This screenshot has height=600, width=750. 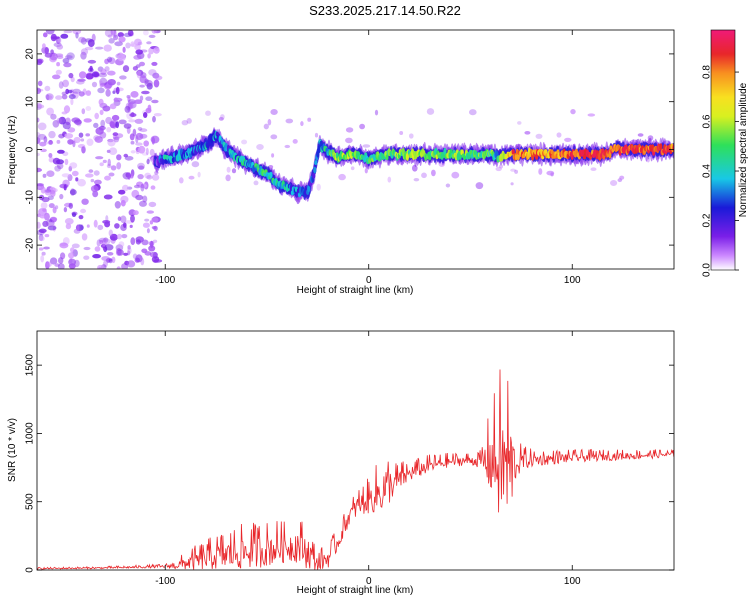 I want to click on colorbar-tick-label: 0.6, so click(x=707, y=121).